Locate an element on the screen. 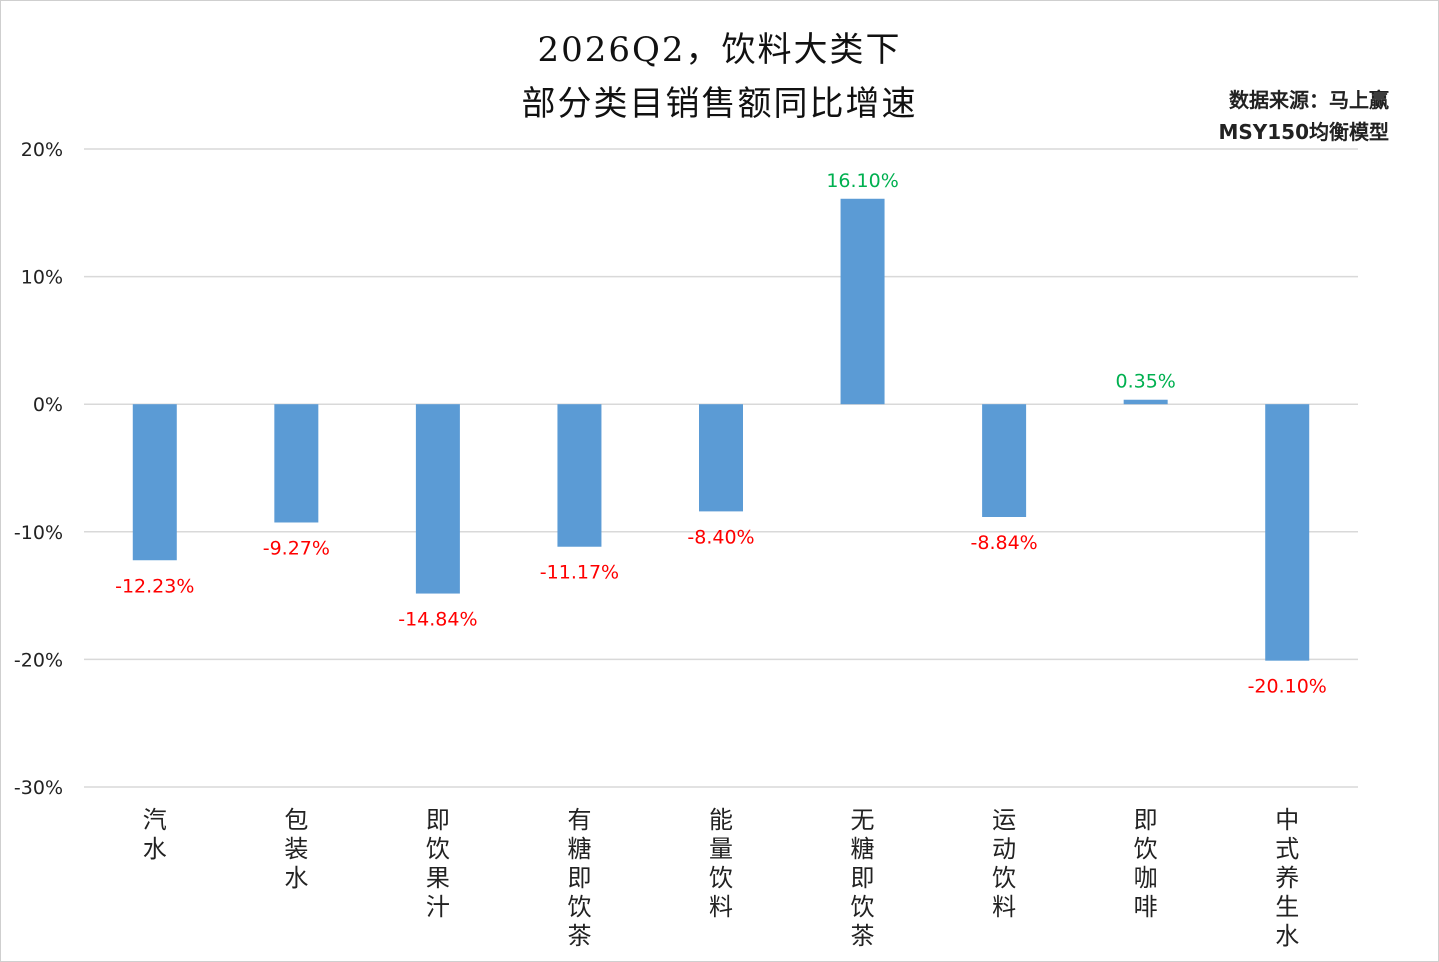 This screenshot has width=1439, height=962. data-label: -8.40% is located at coordinates (720, 537).